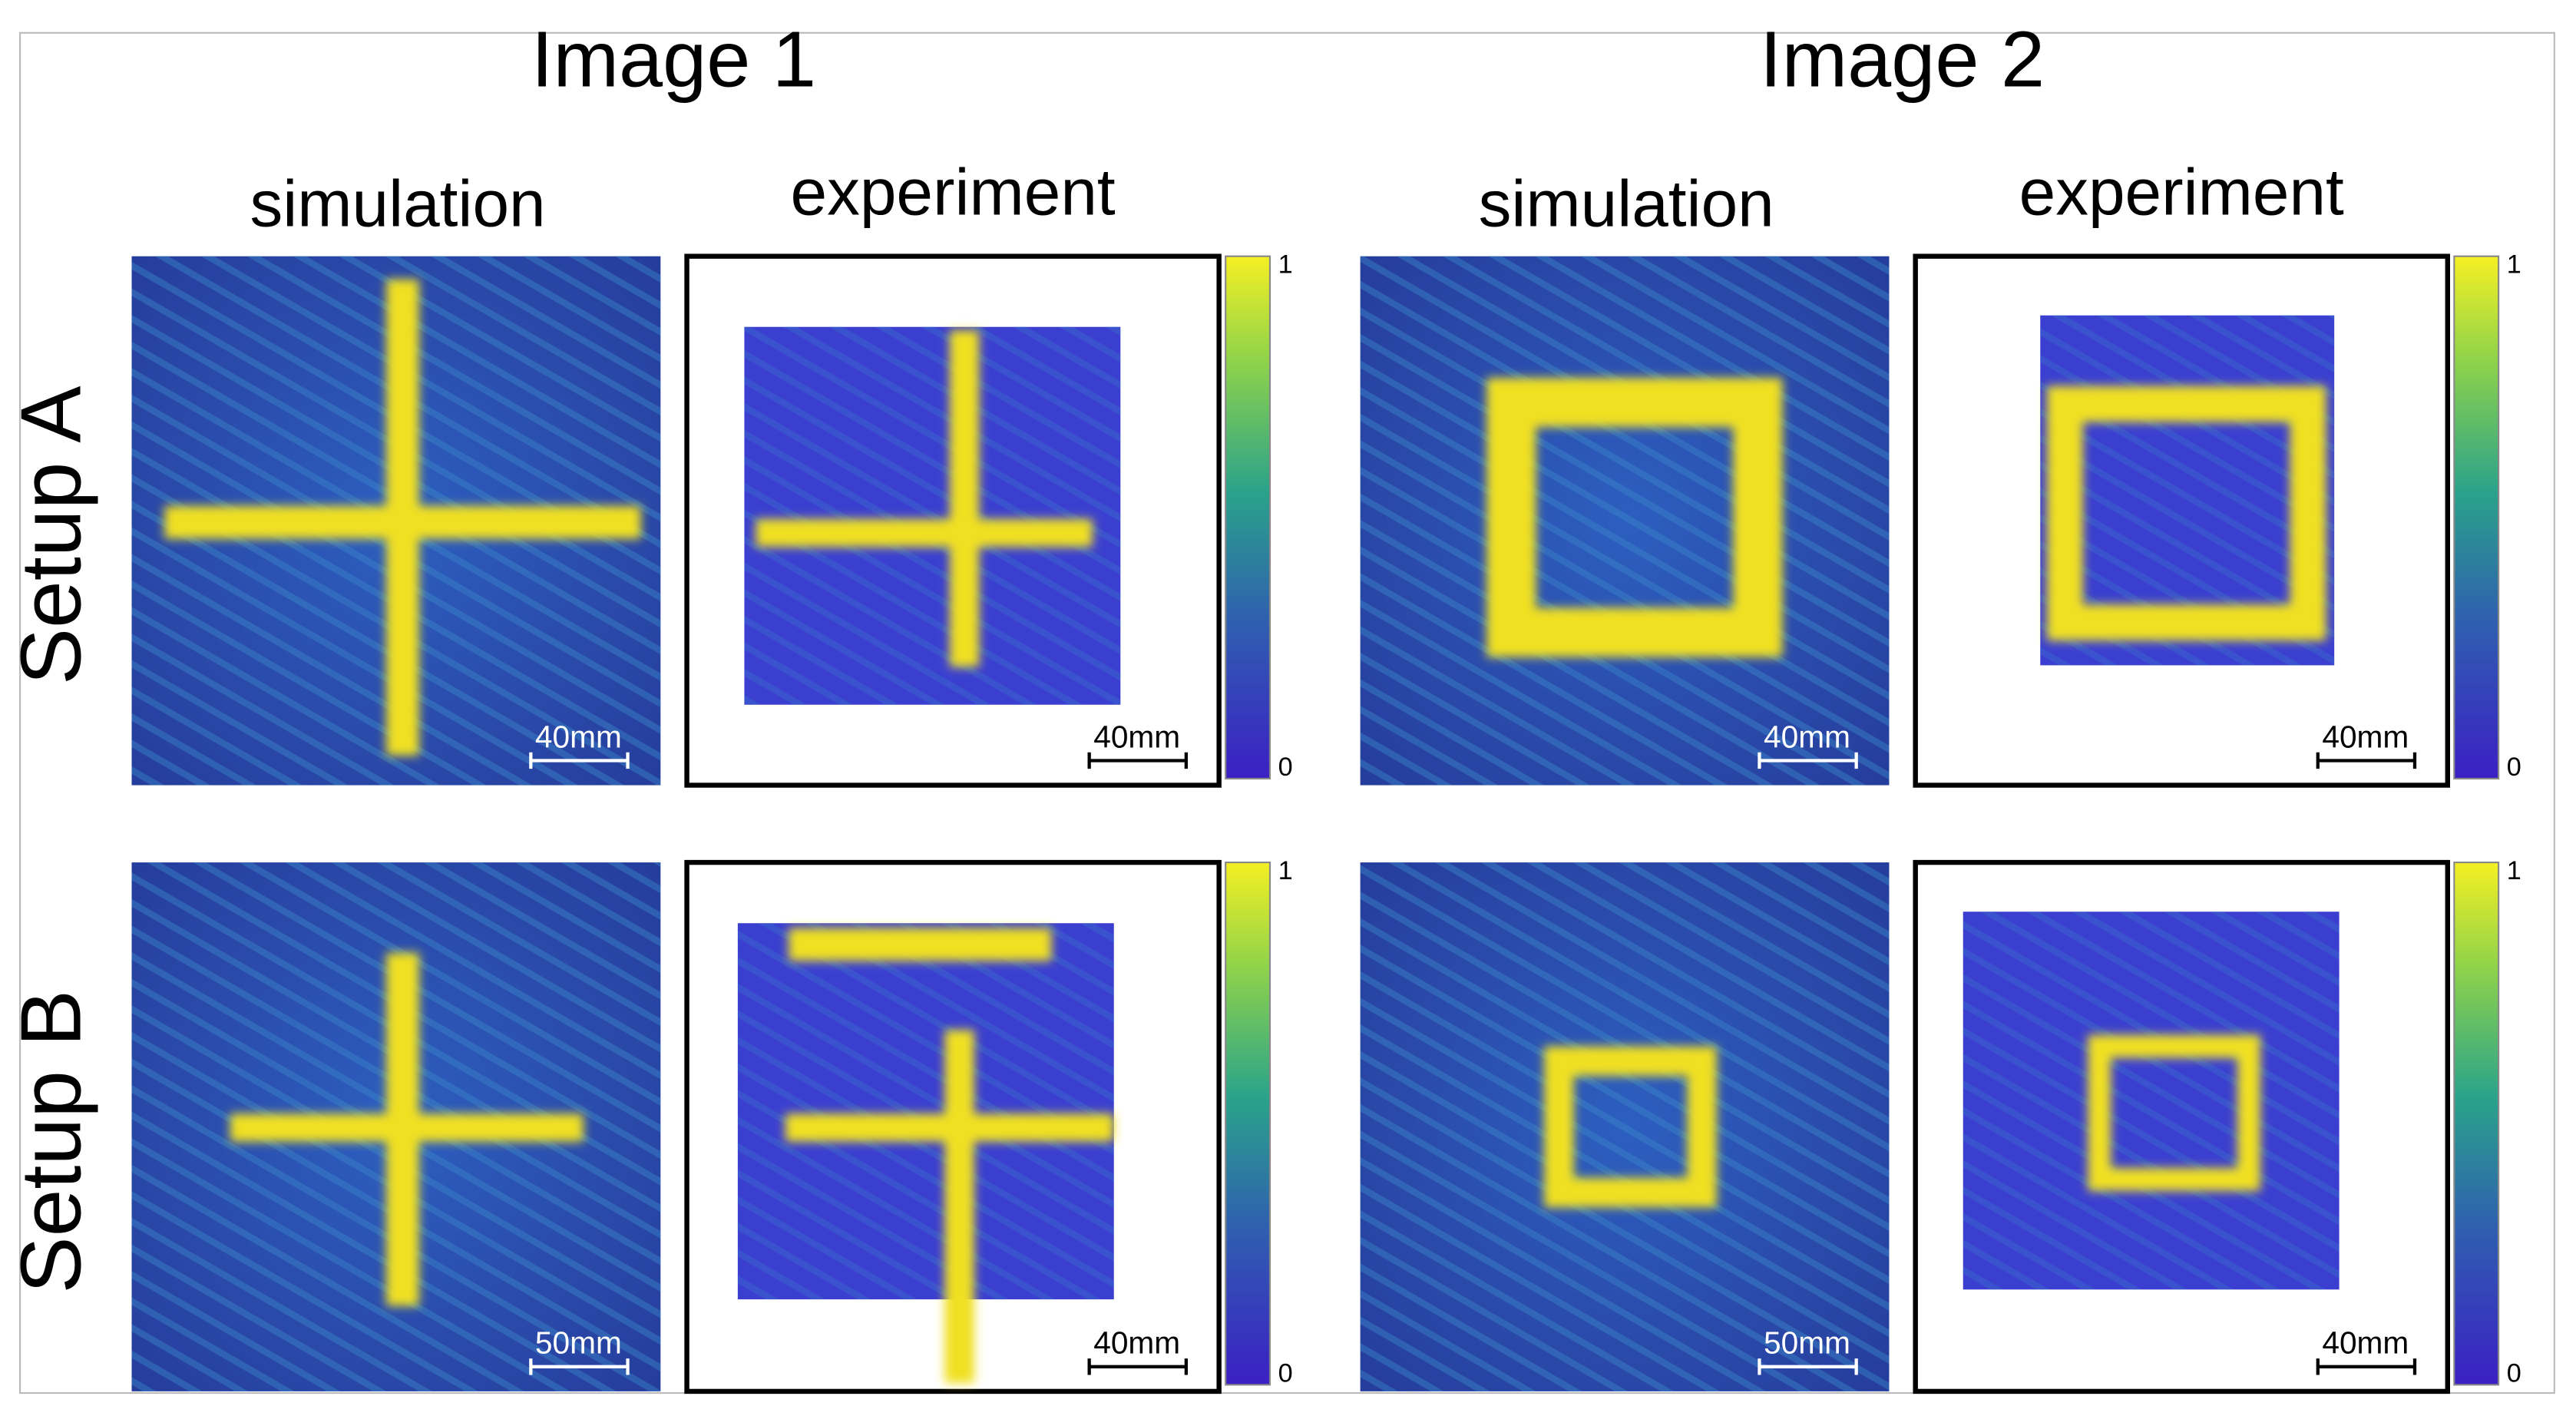  Describe the element at coordinates (673, 59) in the screenshot. I see `group-title: Image 1` at that location.